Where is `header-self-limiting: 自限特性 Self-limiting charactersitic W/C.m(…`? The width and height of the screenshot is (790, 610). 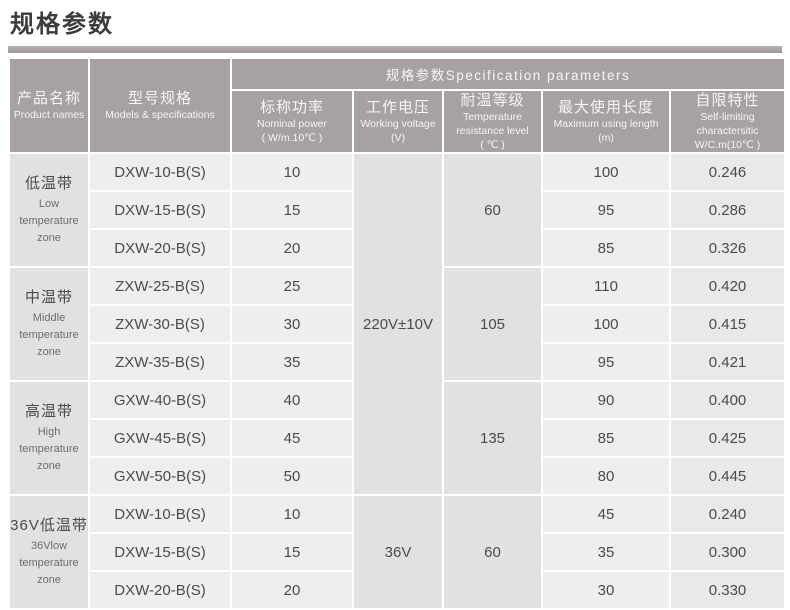
header-self-limiting: 自限特性 Self-limiting charactersitic W/C.m(… is located at coordinates (728, 122).